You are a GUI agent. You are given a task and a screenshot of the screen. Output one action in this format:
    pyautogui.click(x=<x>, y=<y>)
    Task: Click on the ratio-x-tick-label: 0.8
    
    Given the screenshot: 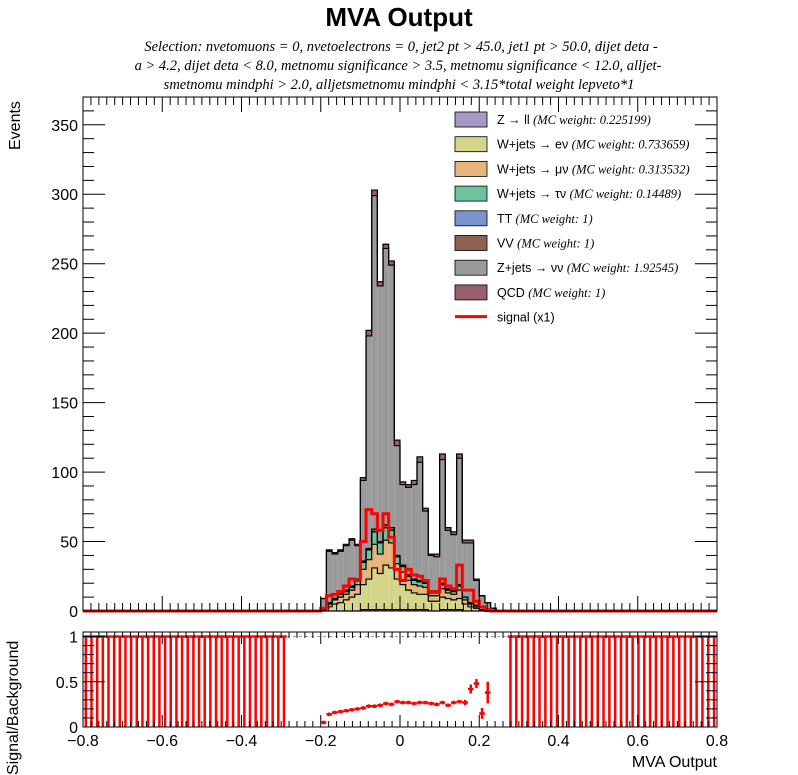 What is the action you would take?
    pyautogui.click(x=717, y=741)
    